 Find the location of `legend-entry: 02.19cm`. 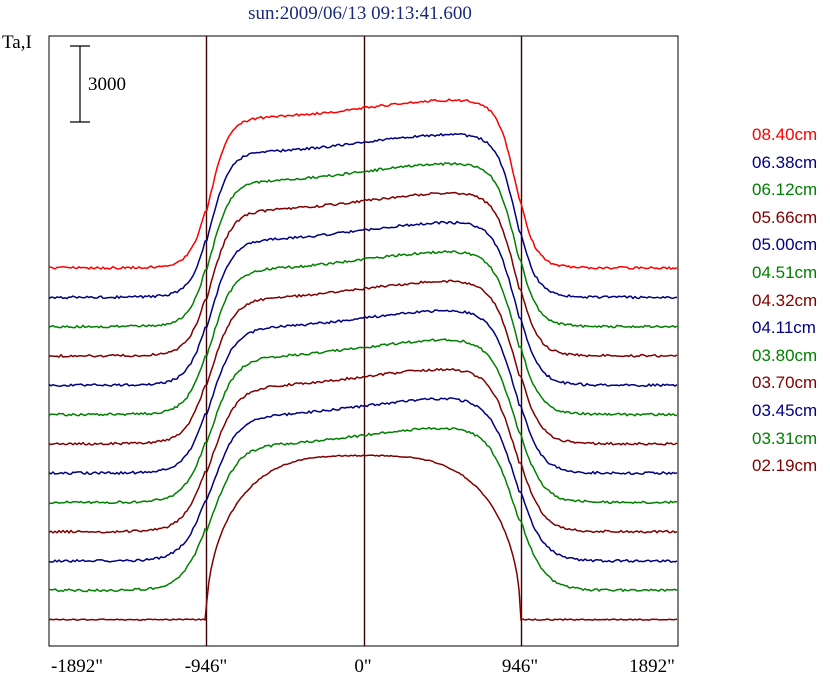

legend-entry: 02.19cm is located at coordinates (785, 466).